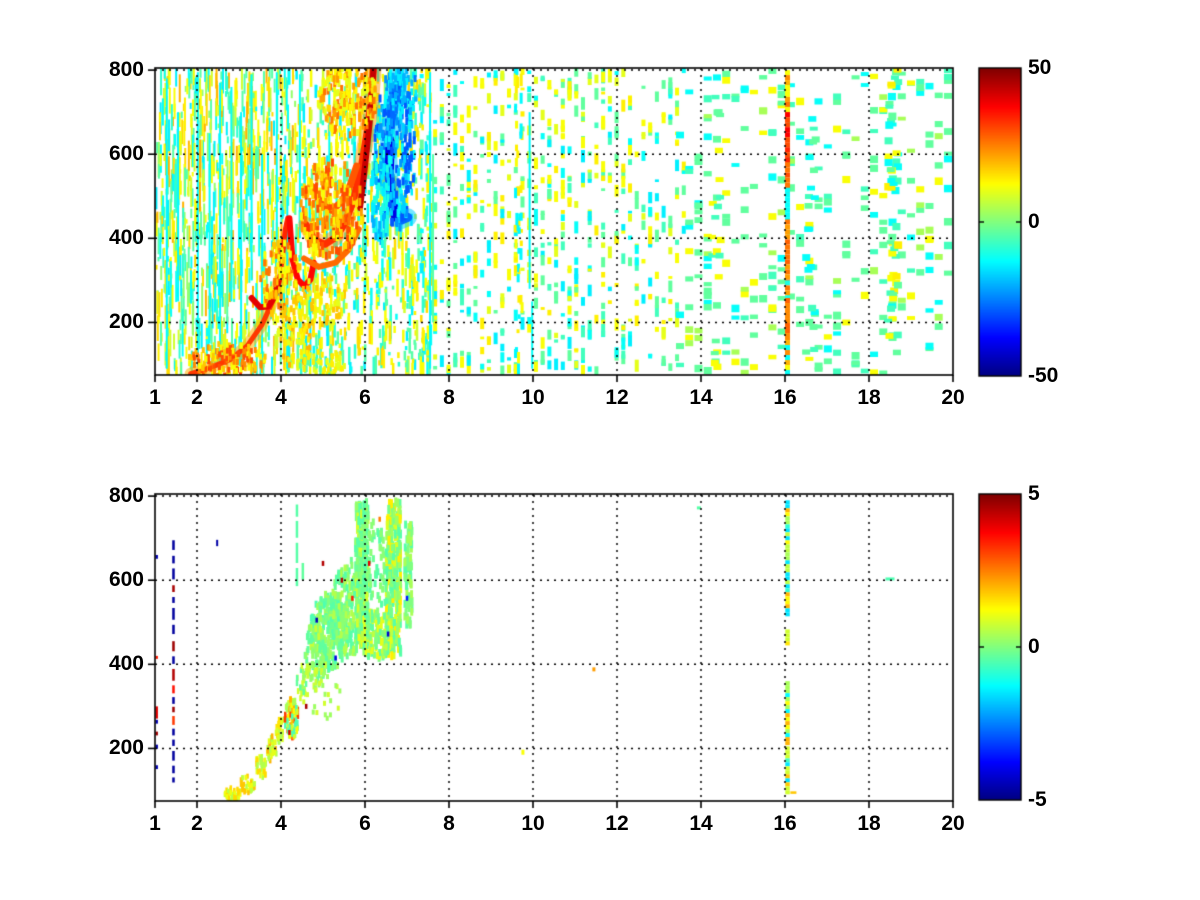 Image resolution: width=1200 pixels, height=900 pixels. I want to click on lower-plot-xtick-label-18: 18, so click(869, 823).